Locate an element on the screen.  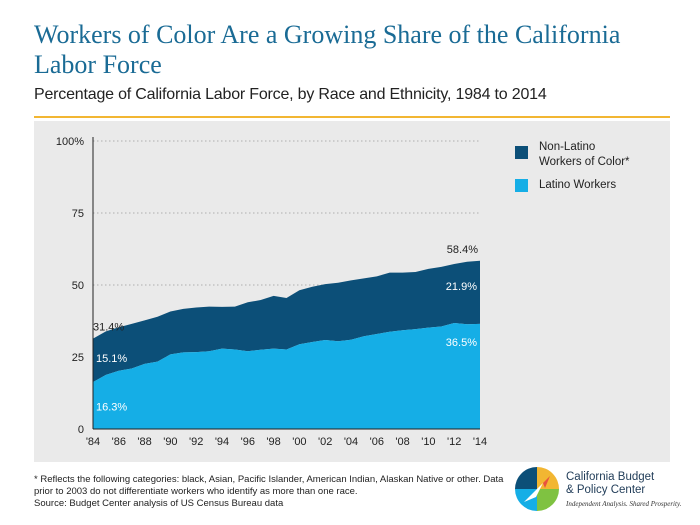
x-tick-label: '86 is located at coordinates (119, 442).